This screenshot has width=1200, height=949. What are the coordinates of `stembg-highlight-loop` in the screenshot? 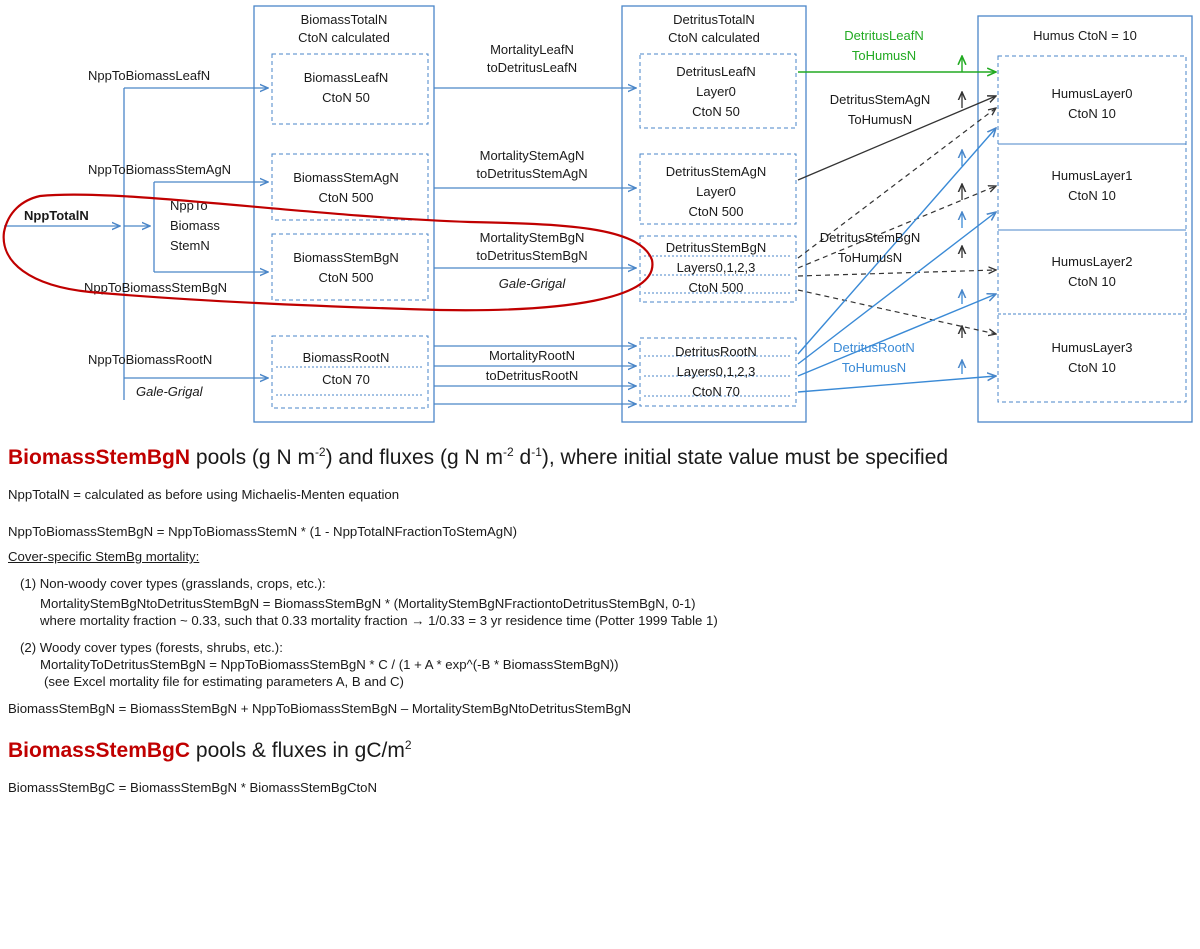 It's located at (328, 252).